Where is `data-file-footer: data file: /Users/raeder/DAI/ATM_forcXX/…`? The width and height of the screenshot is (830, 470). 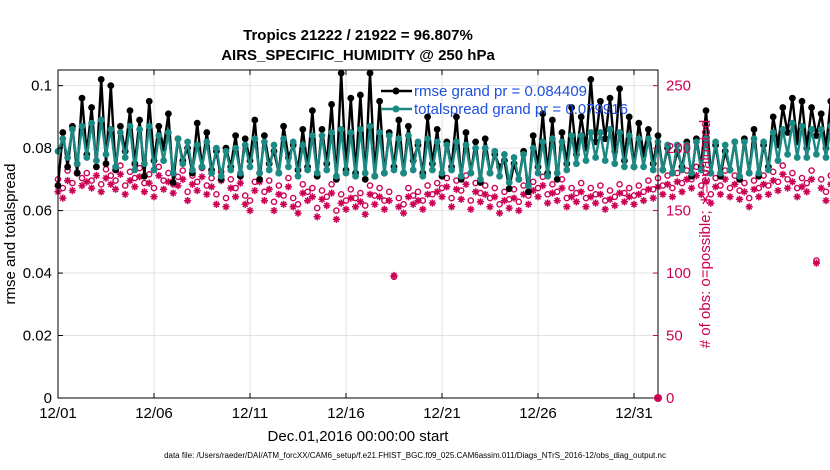
data-file-footer: data file: /Users/raeder/DAI/ATM_forcXX/… is located at coordinates (415, 455).